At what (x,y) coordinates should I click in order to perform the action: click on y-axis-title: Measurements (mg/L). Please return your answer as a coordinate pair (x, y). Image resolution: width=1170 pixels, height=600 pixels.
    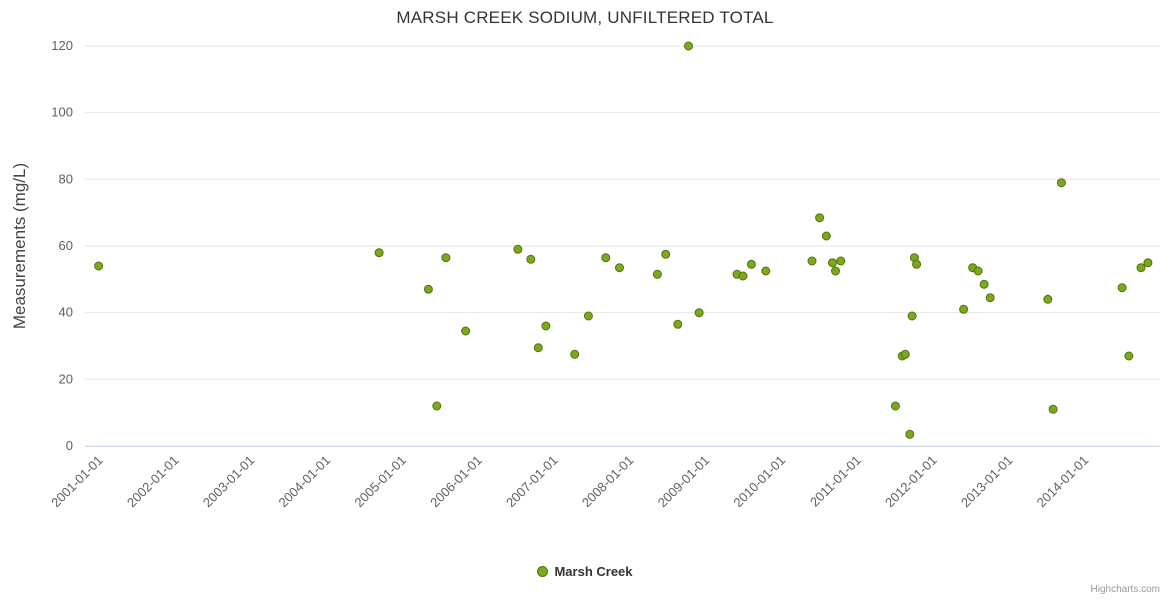
    Looking at the image, I should click on (19, 246).